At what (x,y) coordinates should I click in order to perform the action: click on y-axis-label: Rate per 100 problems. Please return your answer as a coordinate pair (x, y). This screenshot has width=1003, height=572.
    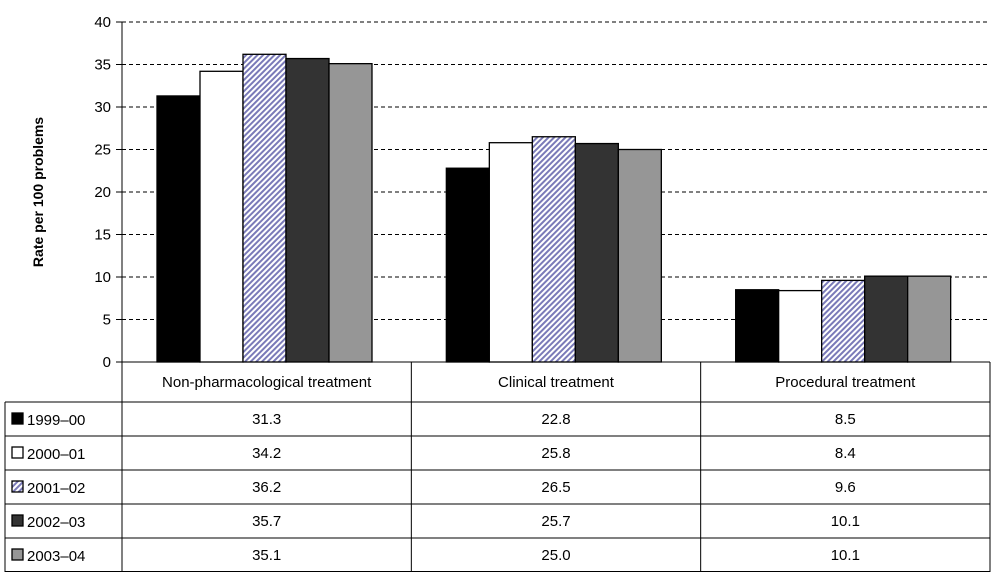
    Looking at the image, I should click on (38, 192).